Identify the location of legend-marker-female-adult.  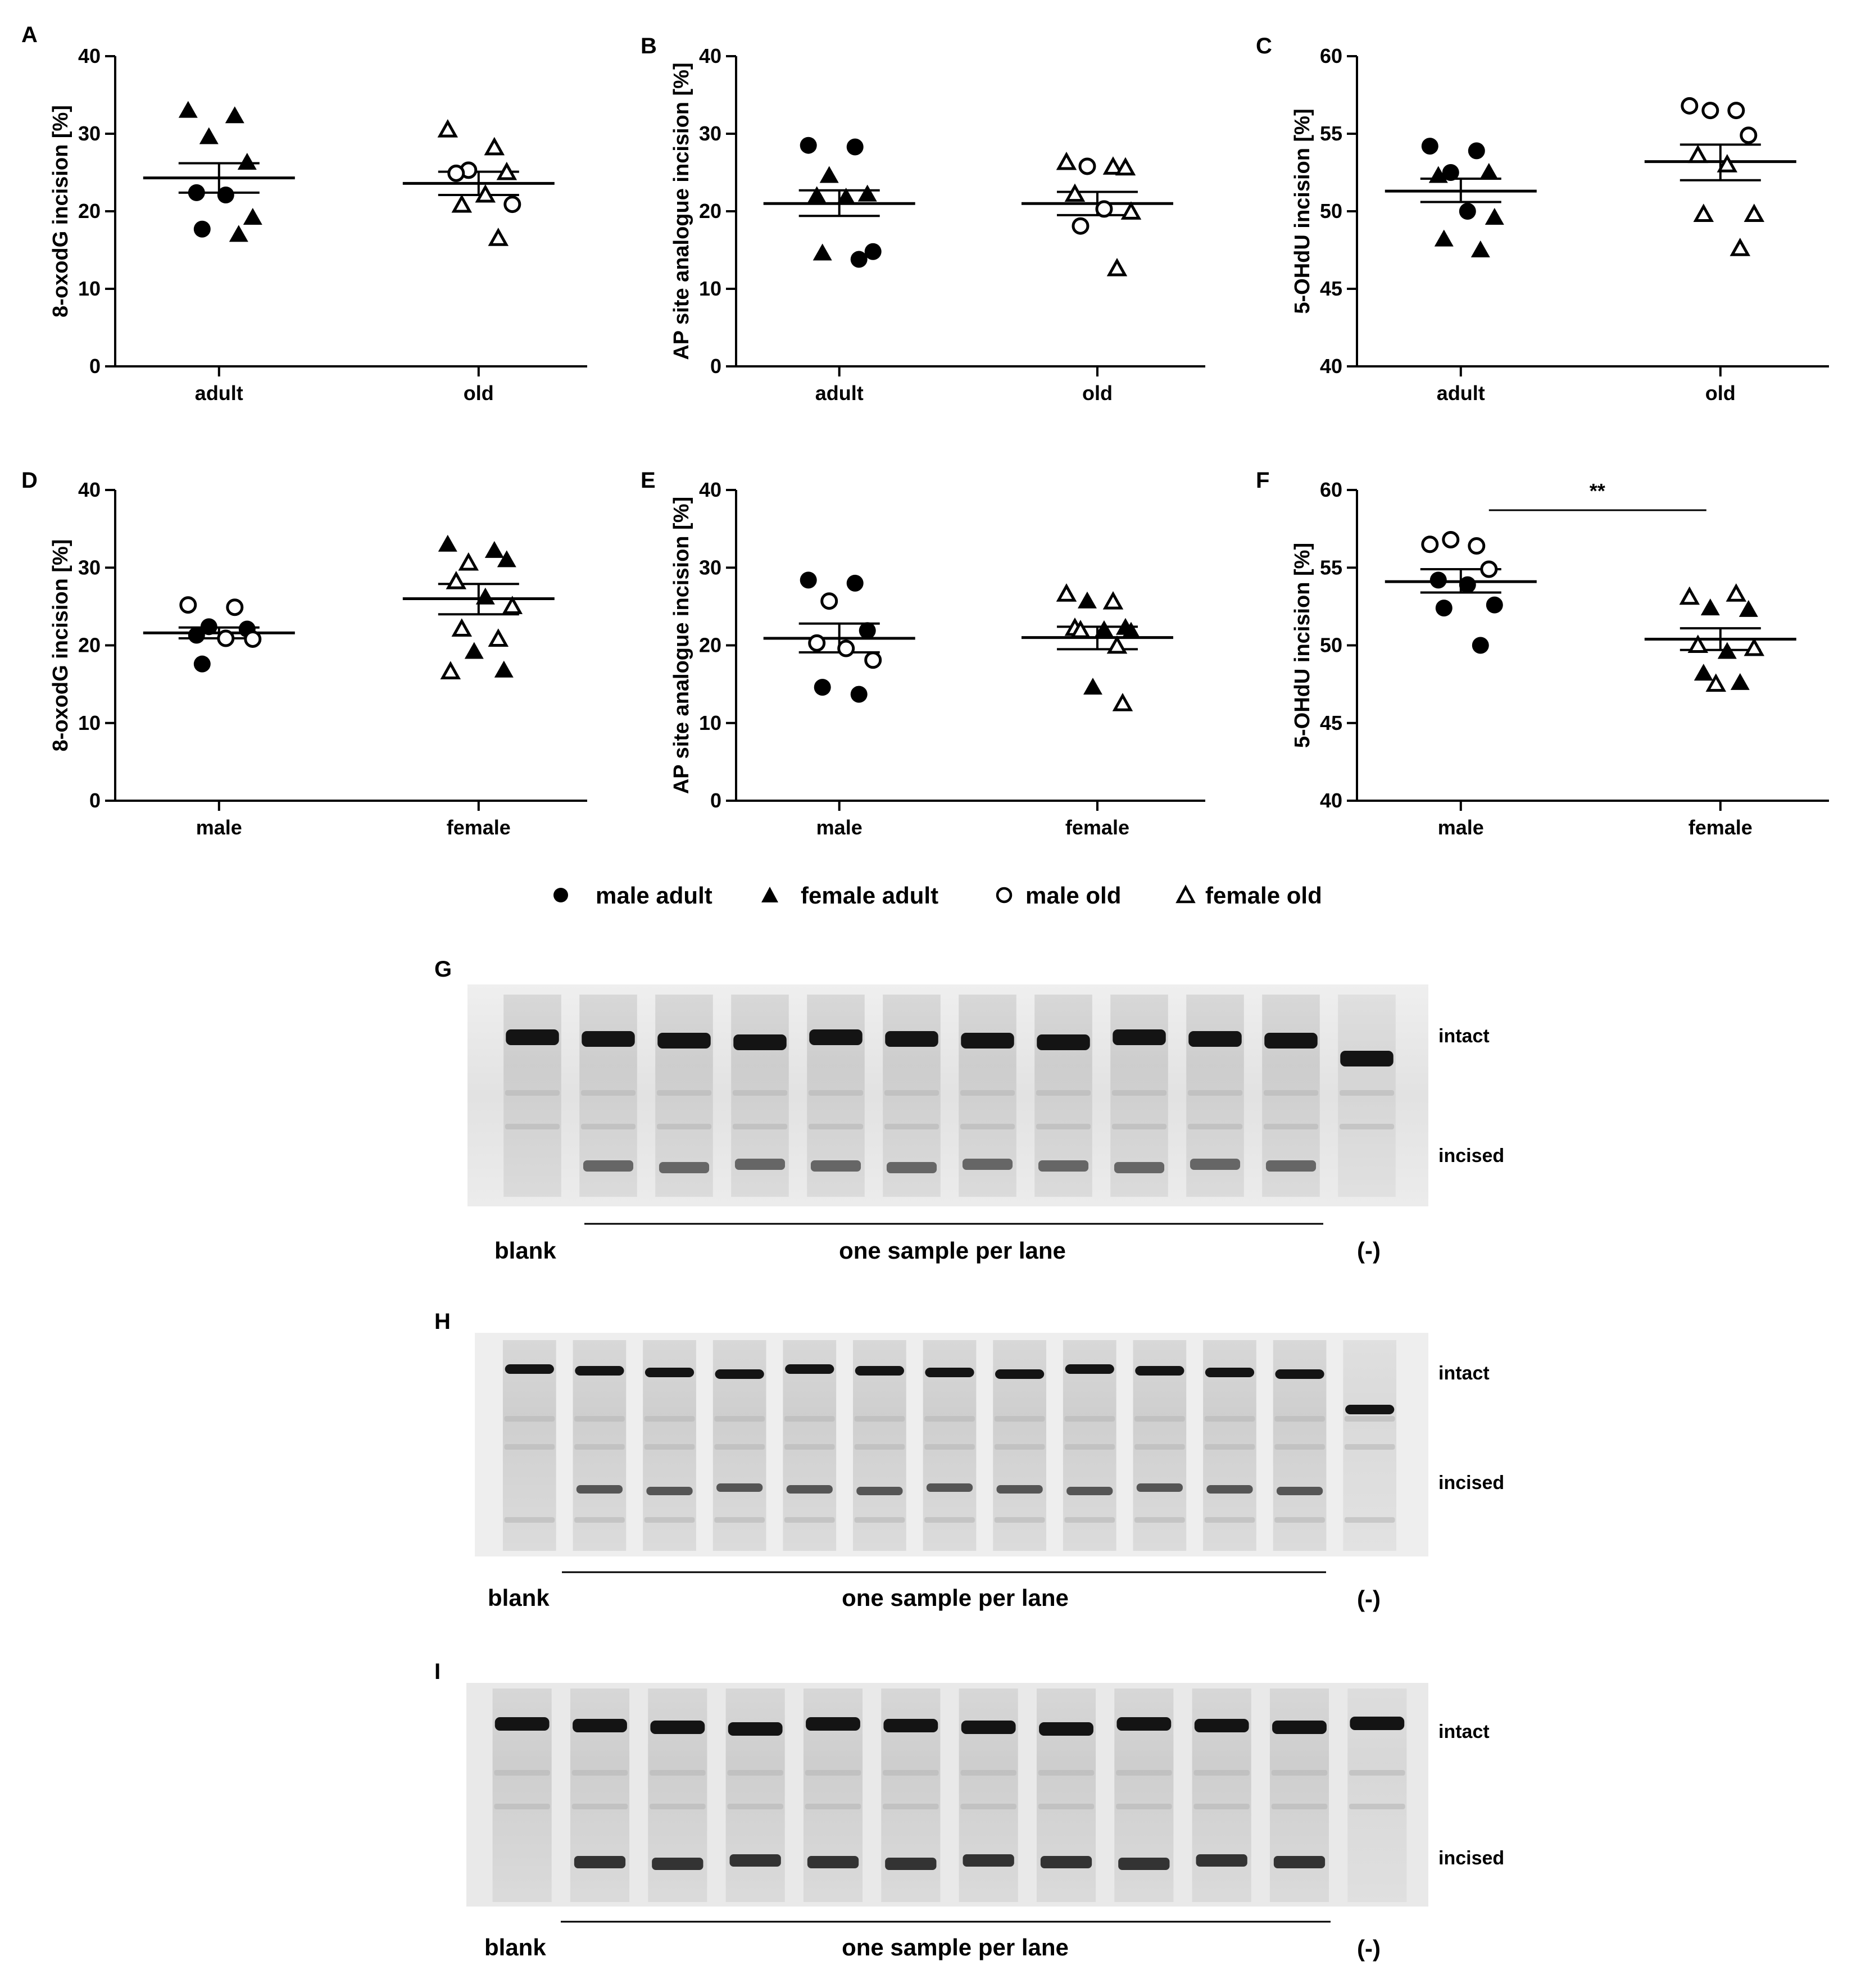
(770, 894).